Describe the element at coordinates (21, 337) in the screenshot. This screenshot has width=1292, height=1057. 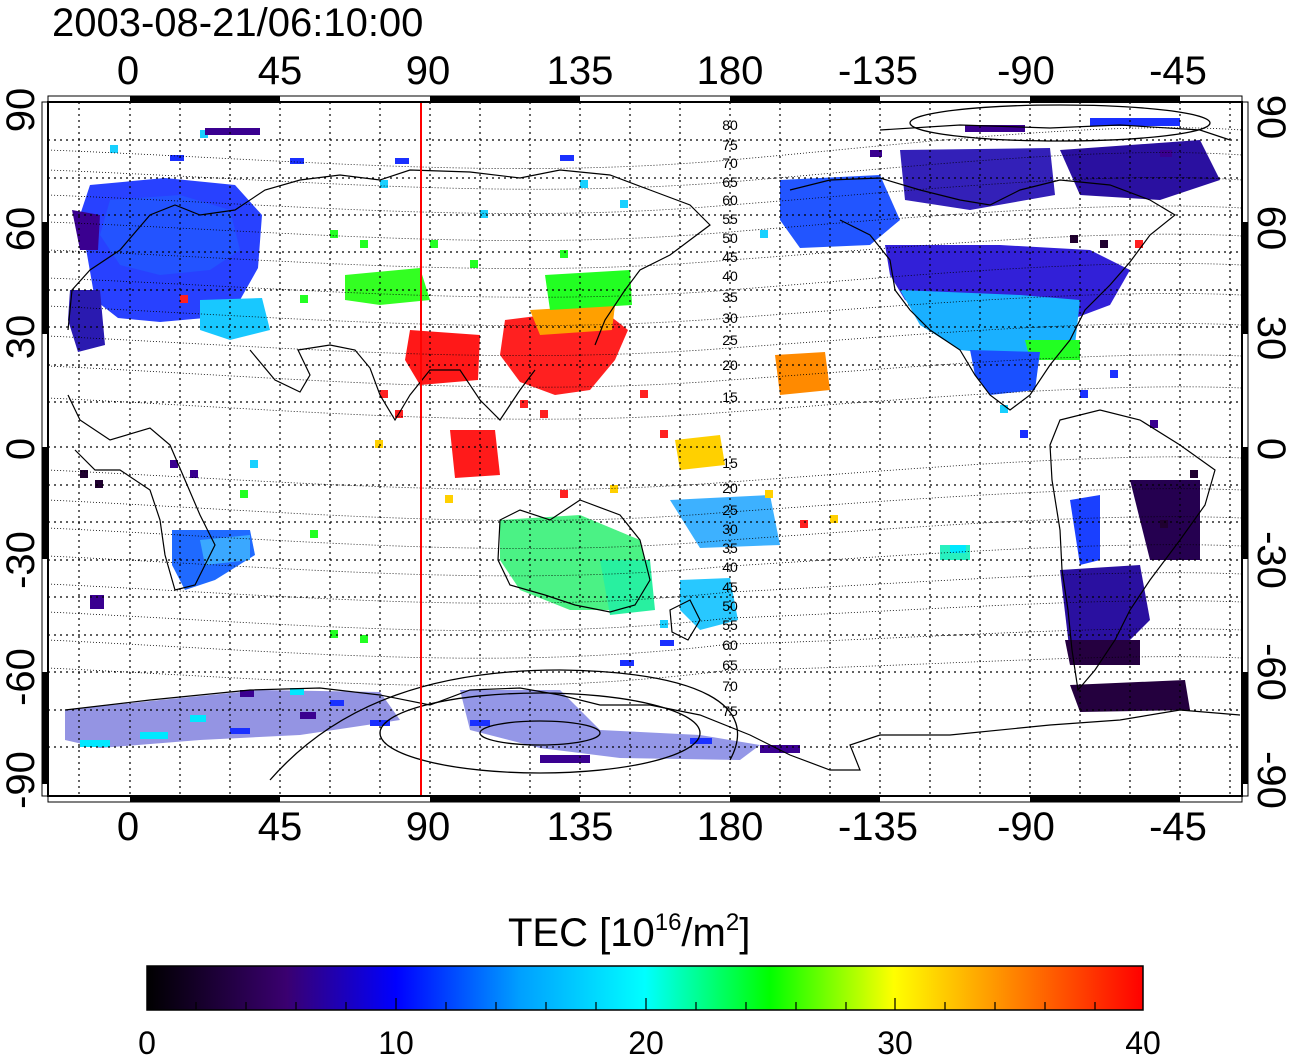
I see `left-lat-label-30: 30` at that location.